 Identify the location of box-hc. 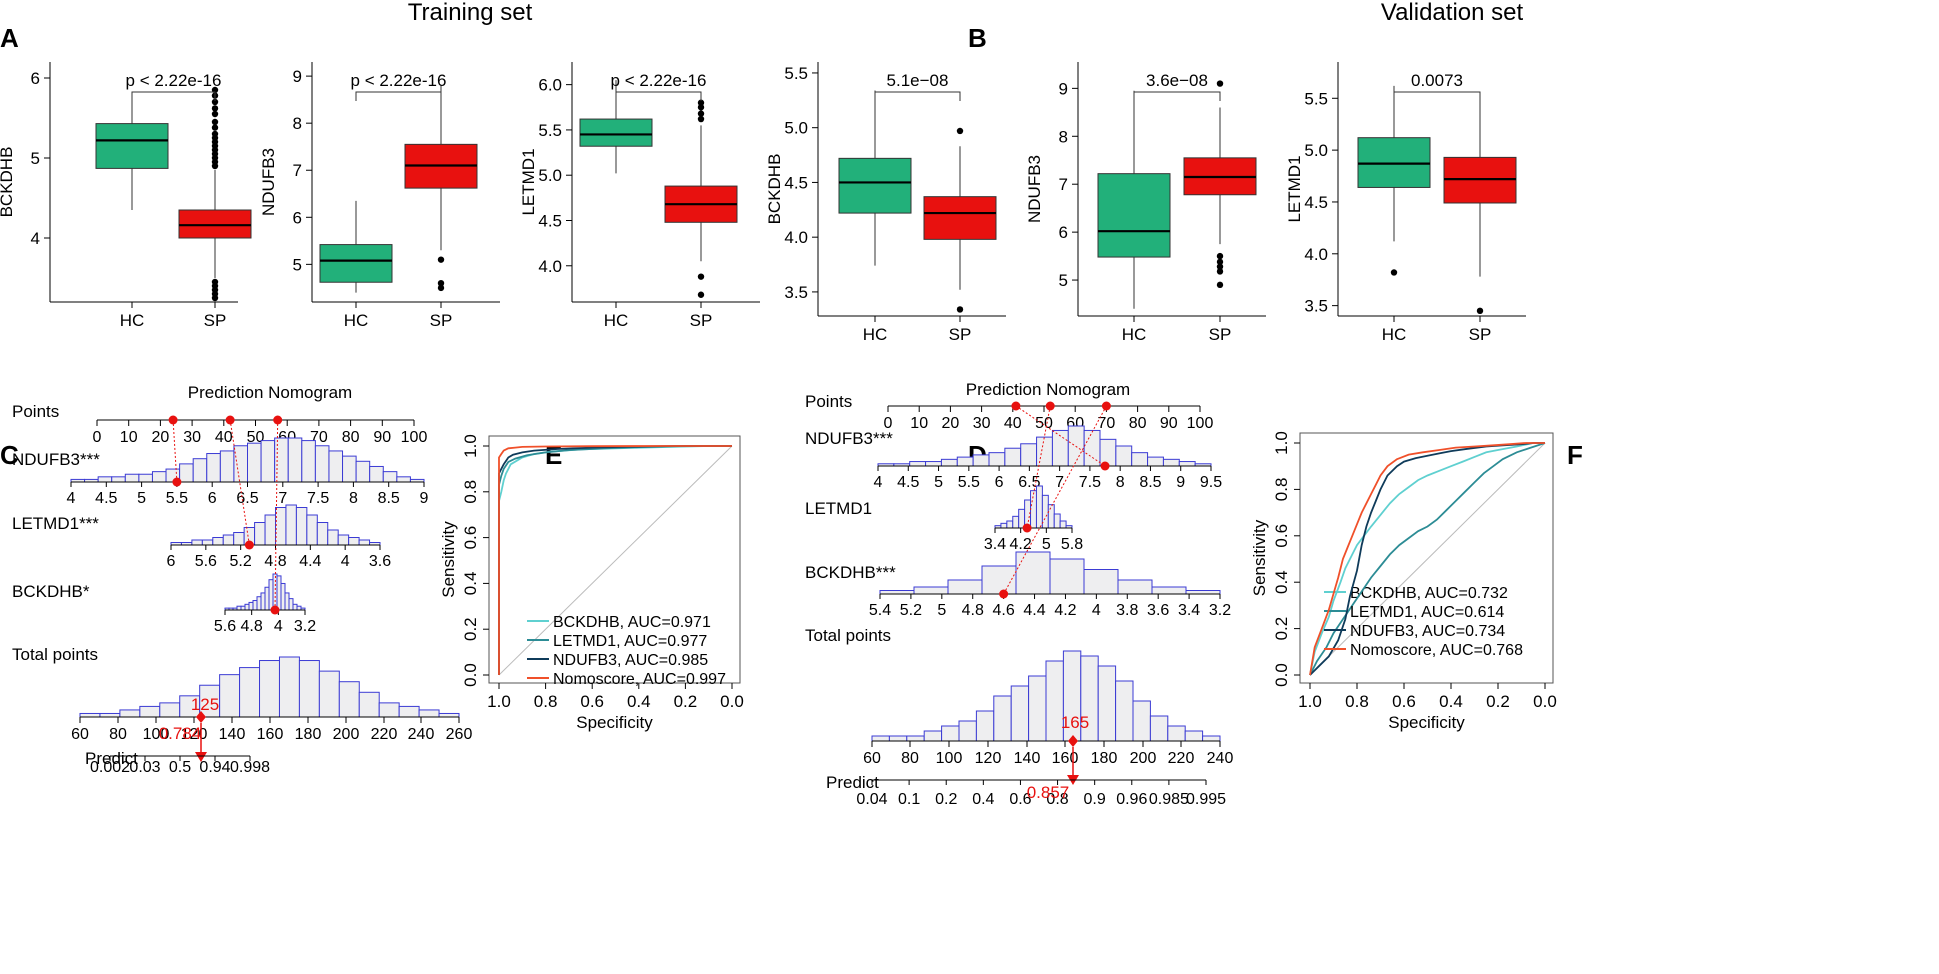
(1134, 215).